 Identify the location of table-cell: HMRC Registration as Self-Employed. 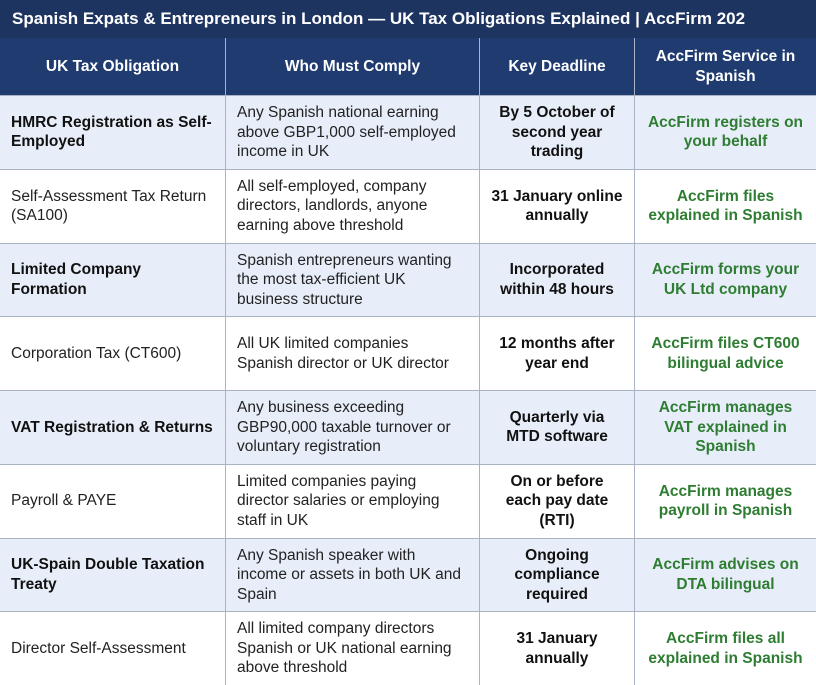
(112, 132).